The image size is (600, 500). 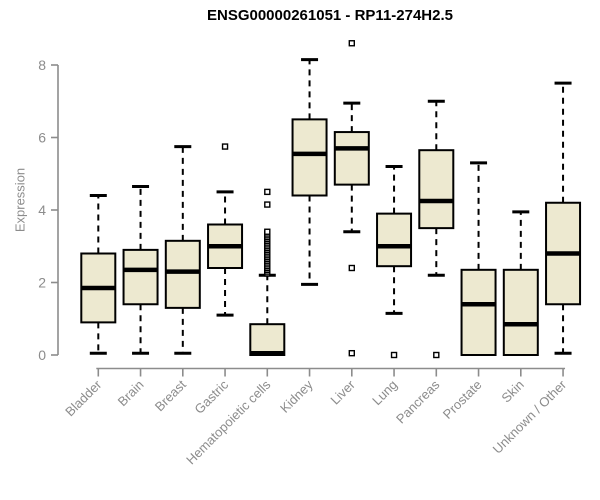 I want to click on x-tick-label-unknown-other: Unknown / Other, so click(x=530, y=417).